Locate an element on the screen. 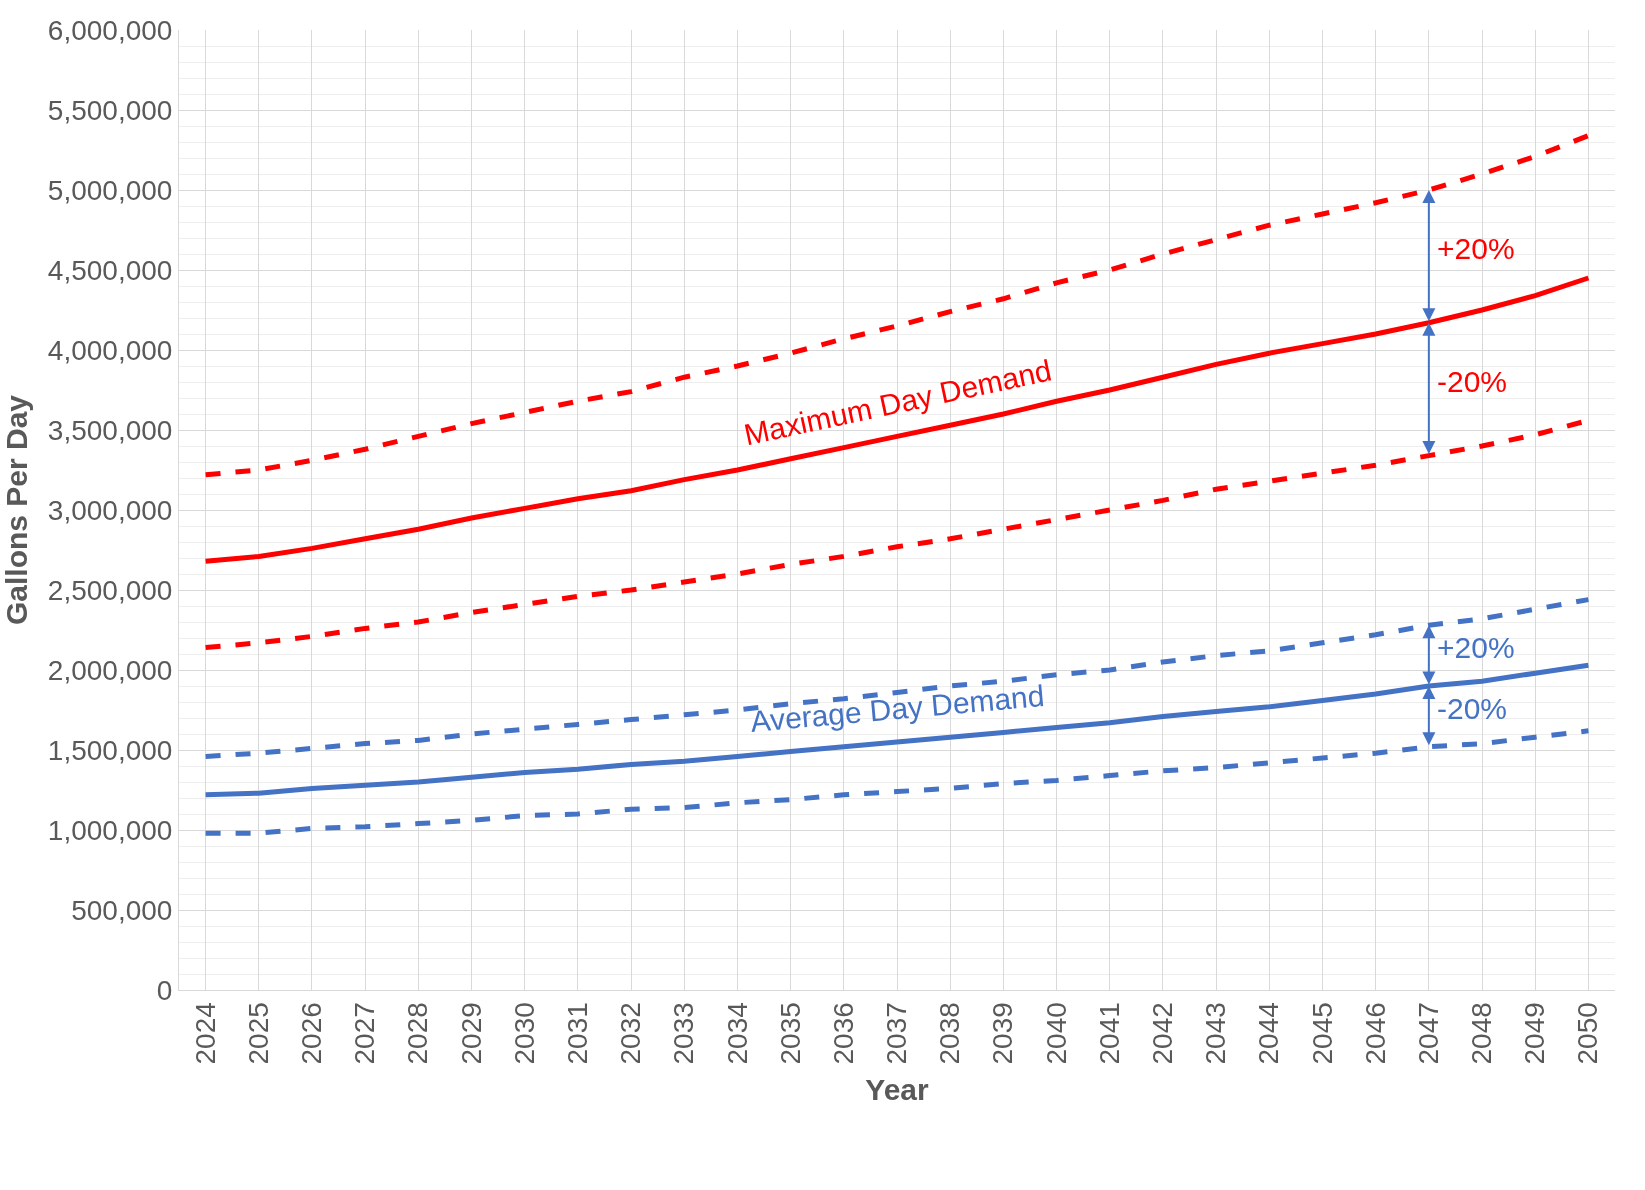 This screenshot has height=1190, width=1645. x-axis-title: Year is located at coordinates (897, 1089).